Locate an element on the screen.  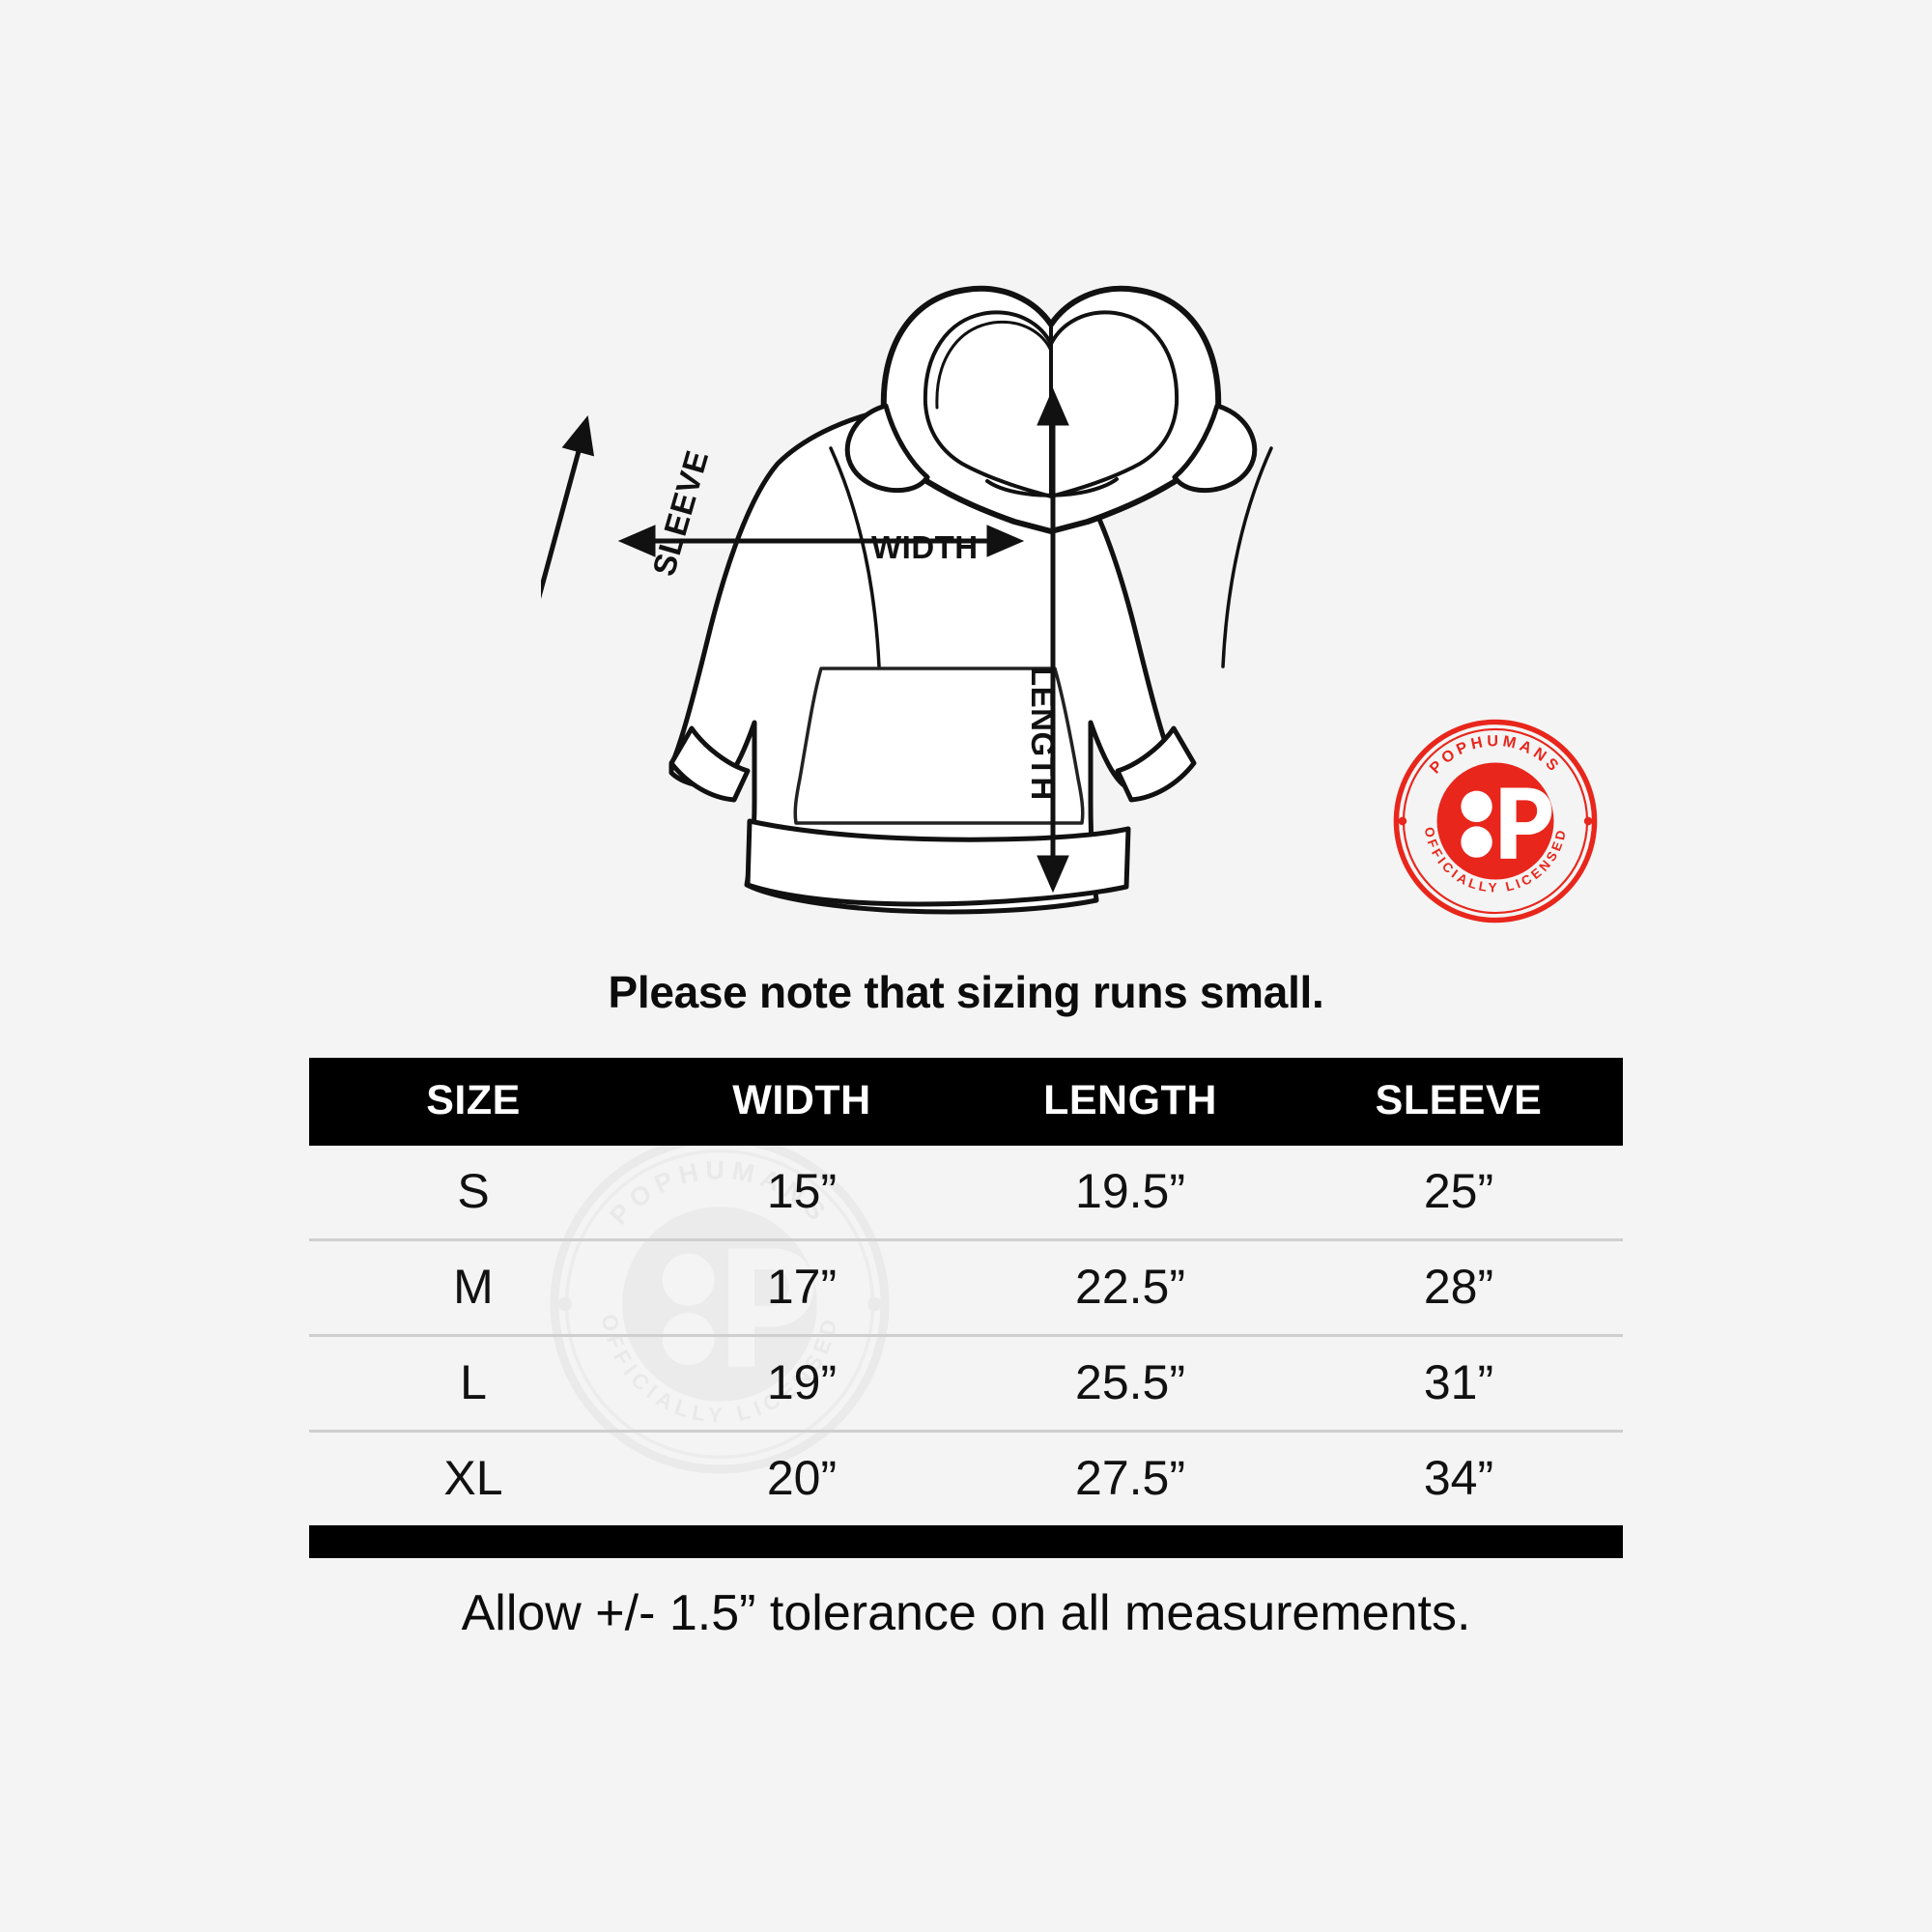
cell-length: 22.5” is located at coordinates (1130, 1288).